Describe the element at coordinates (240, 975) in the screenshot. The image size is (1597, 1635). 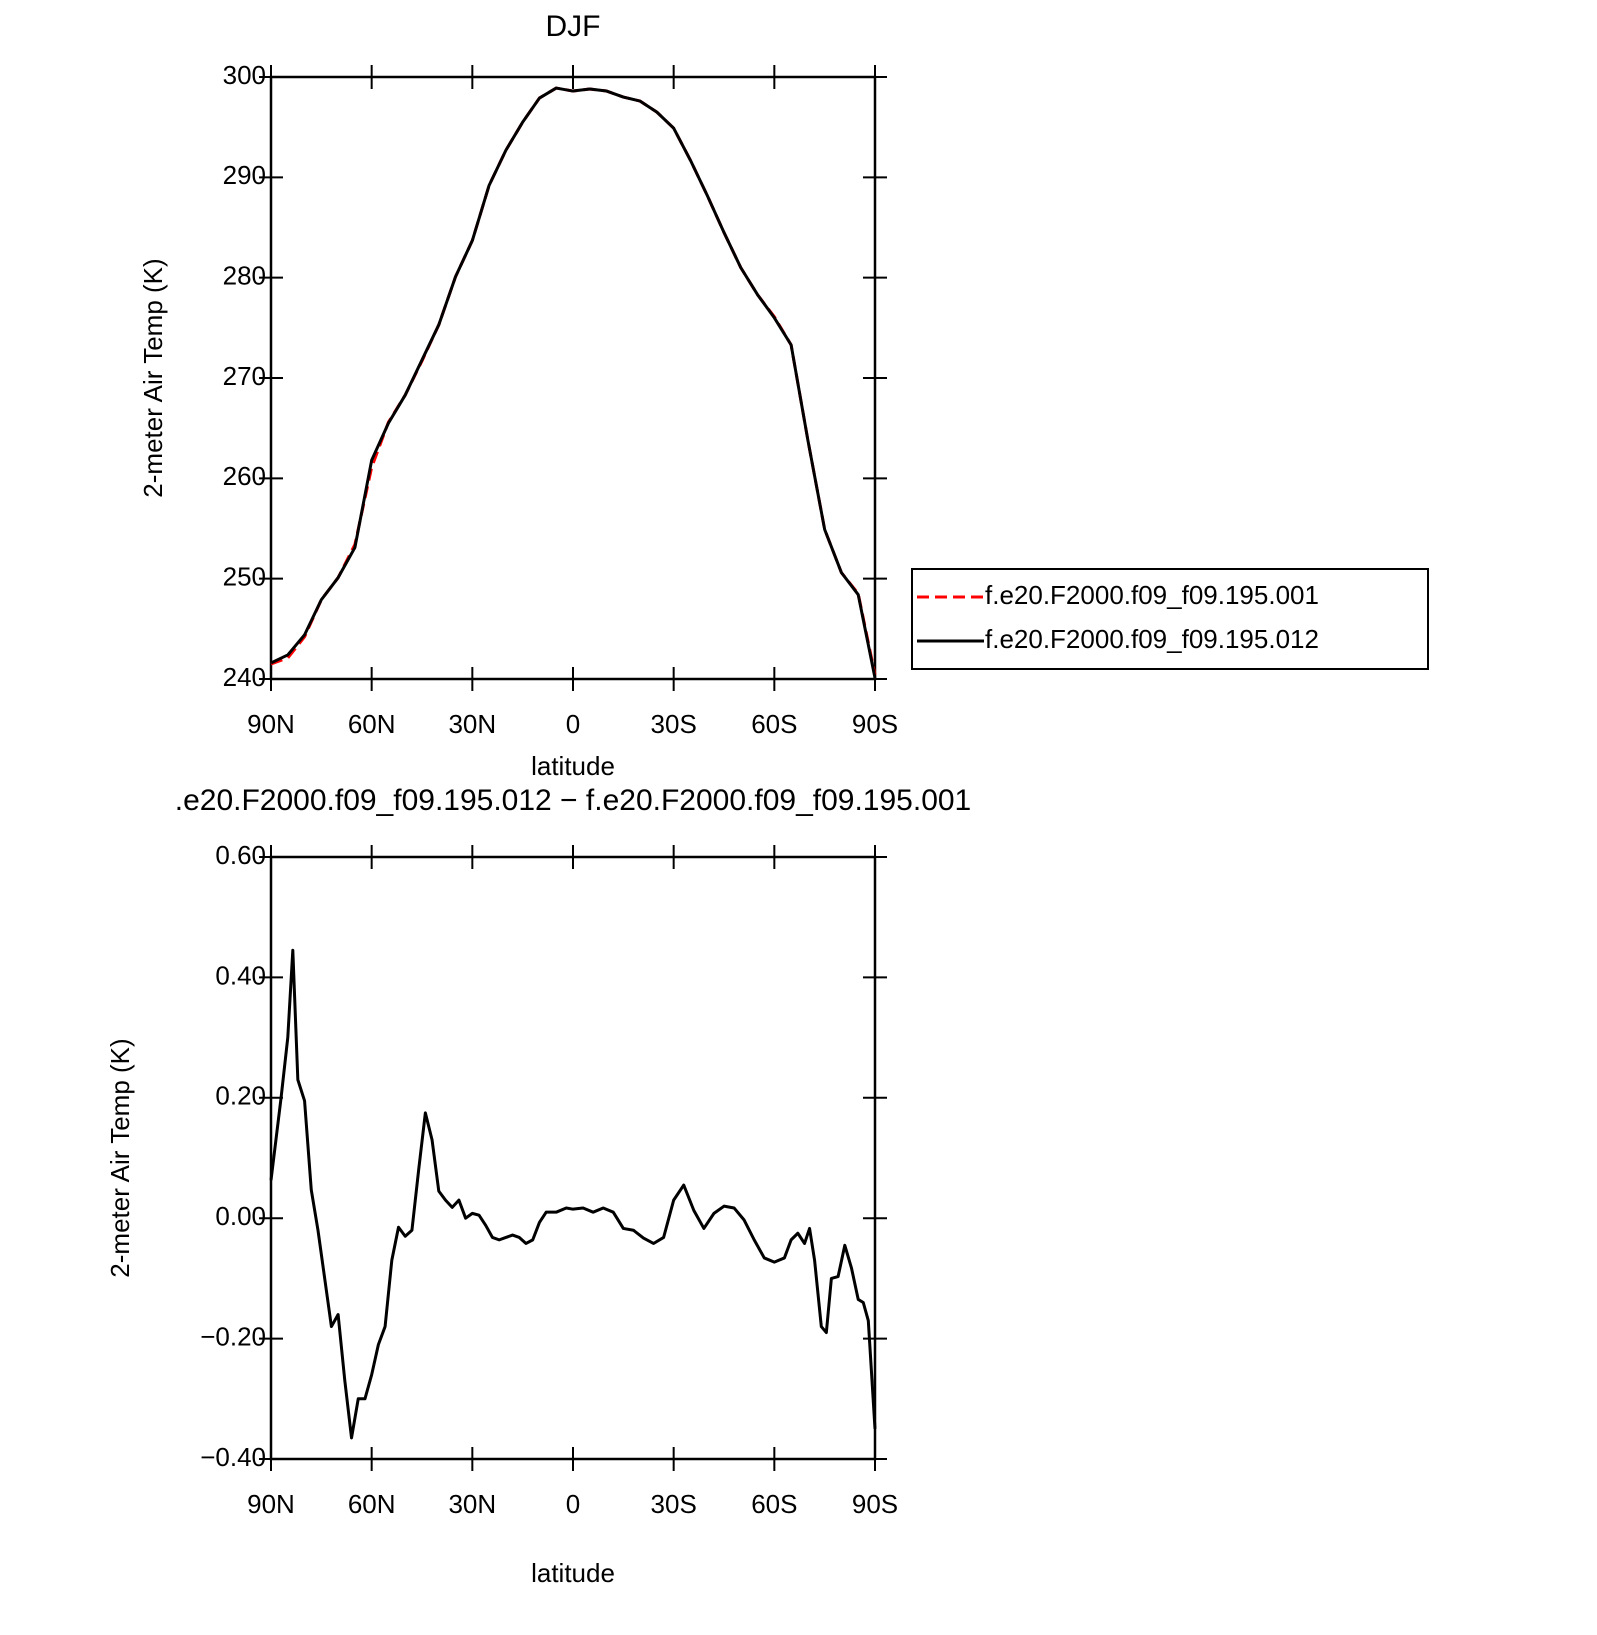
I see `y-tick-label: 0.40` at that location.